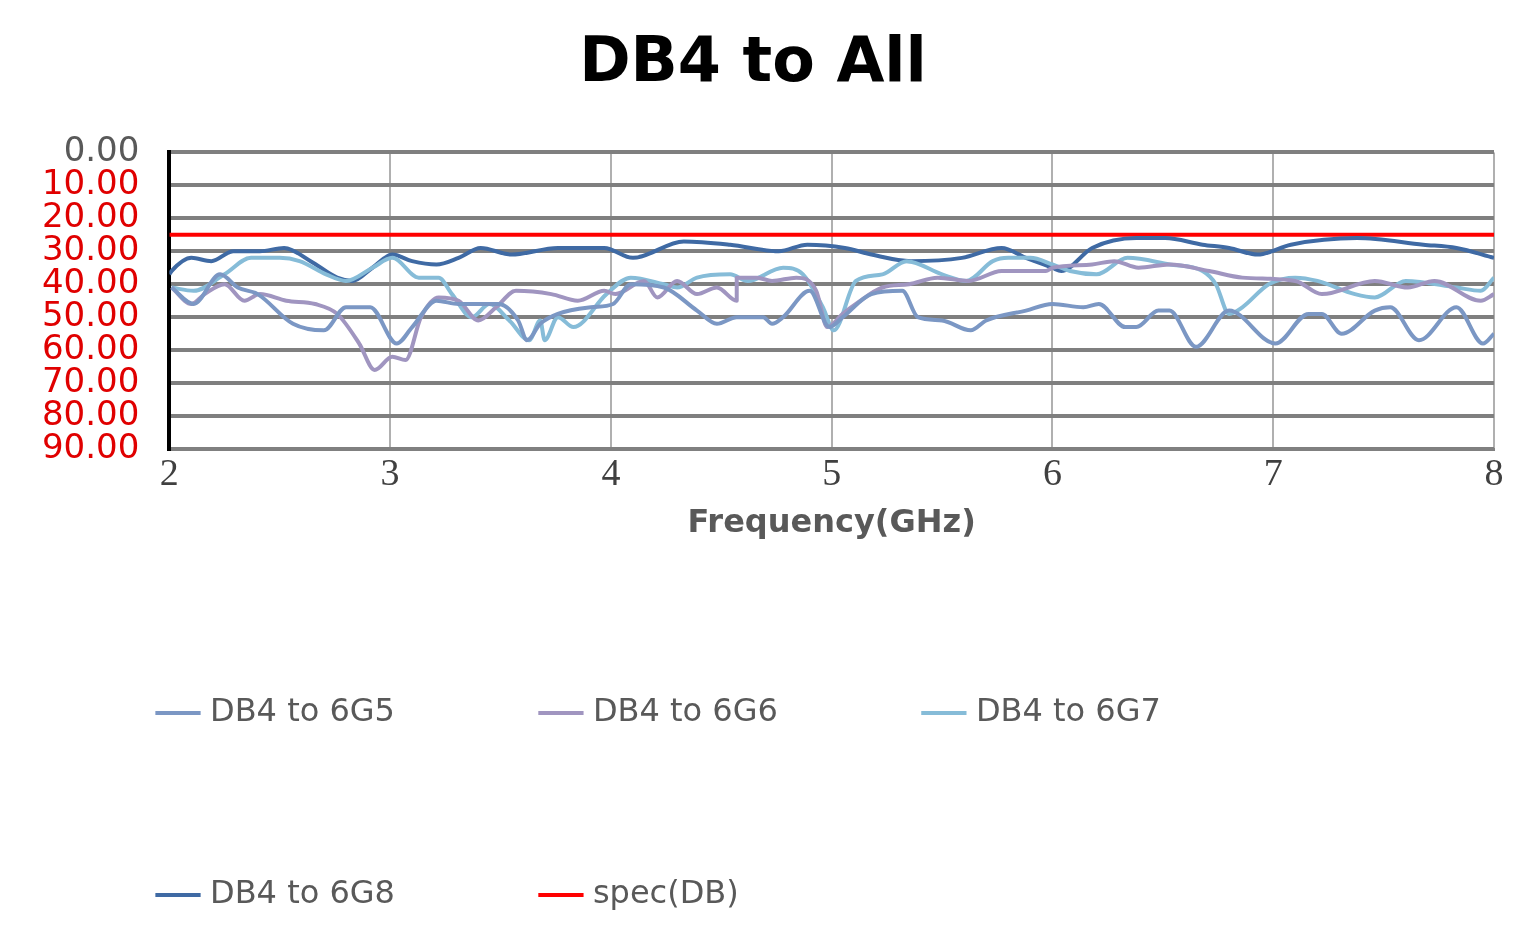 The height and width of the screenshot is (939, 1532). What do you see at coordinates (665, 892) in the screenshot?
I see `legend-label: spec(DB)` at bounding box center [665, 892].